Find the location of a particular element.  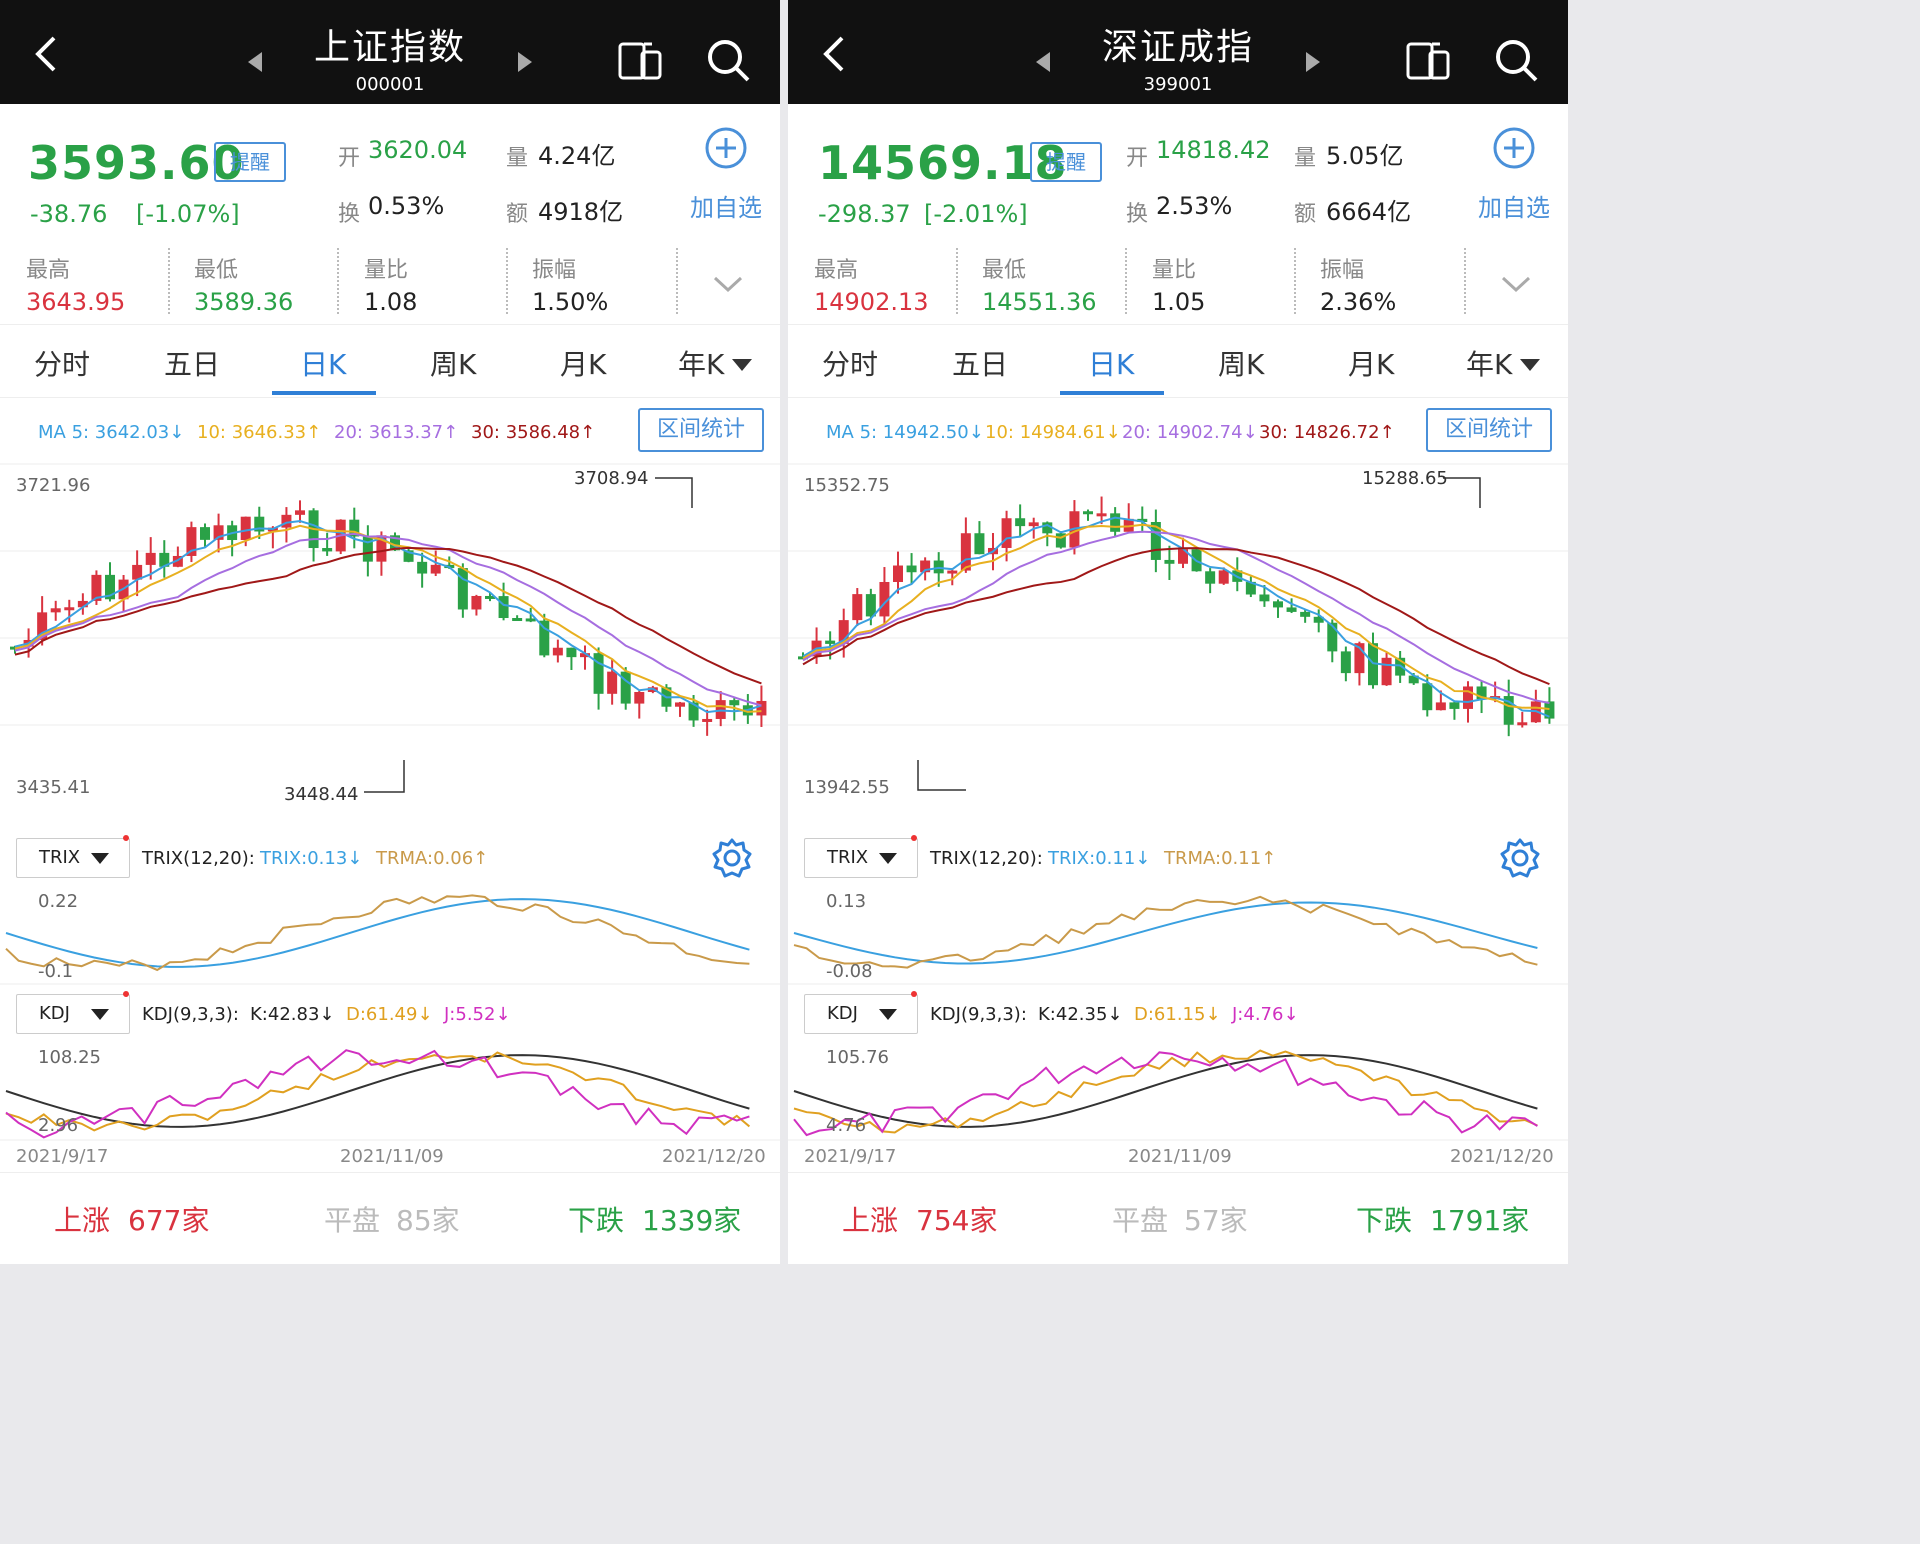

kdj-k-value: K:42.35↓ is located at coordinates (1080, 1014).